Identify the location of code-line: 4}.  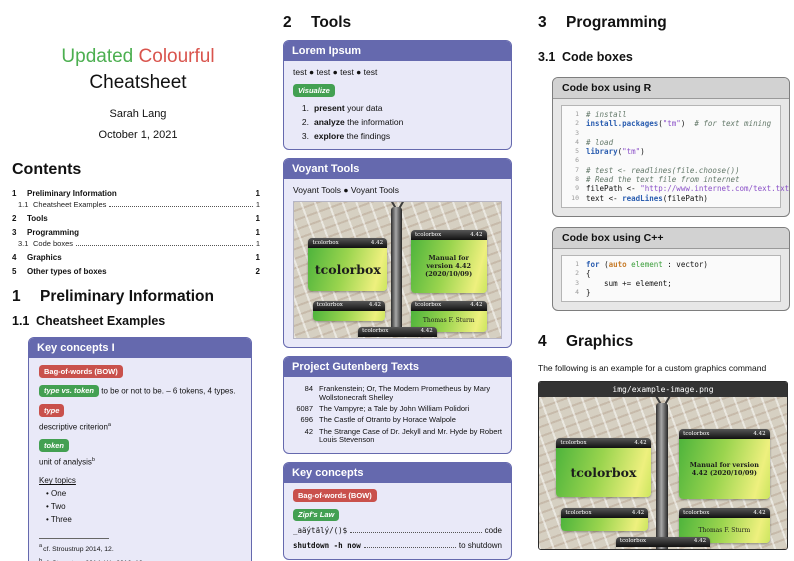
(583, 292).